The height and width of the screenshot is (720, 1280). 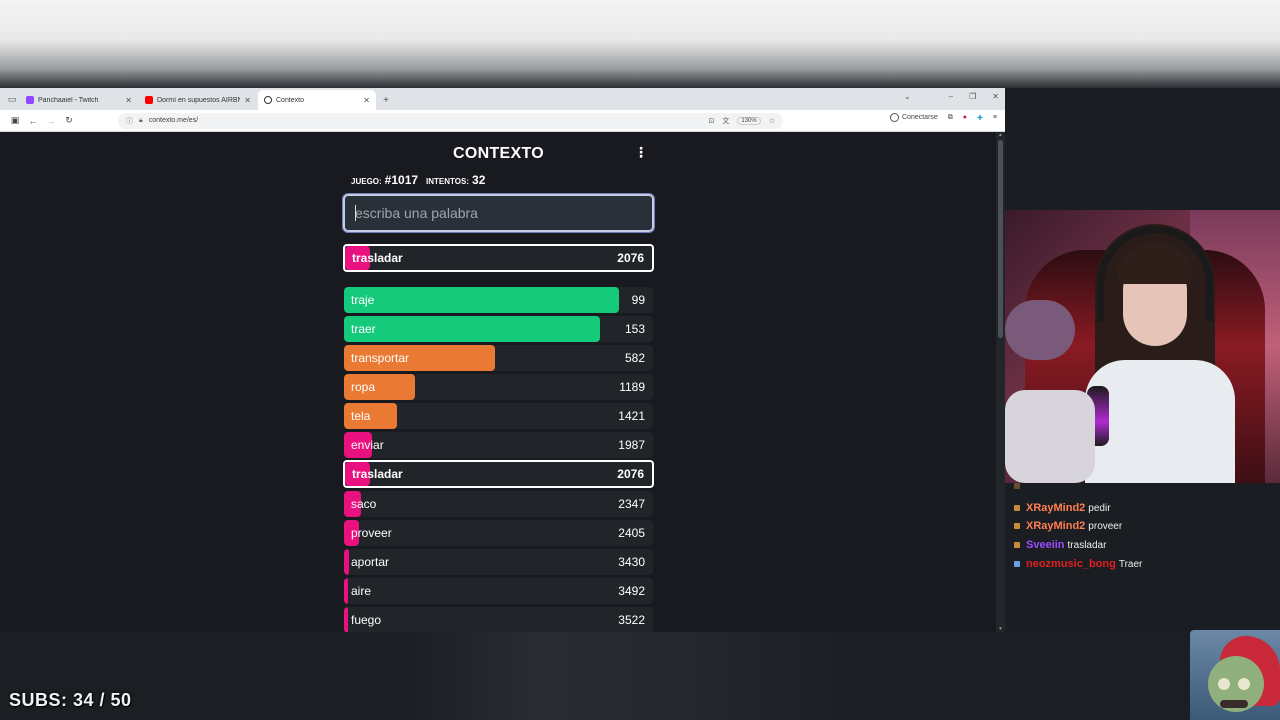 What do you see at coordinates (980, 118) in the screenshot?
I see `extension-puzzle-icon: ✚` at bounding box center [980, 118].